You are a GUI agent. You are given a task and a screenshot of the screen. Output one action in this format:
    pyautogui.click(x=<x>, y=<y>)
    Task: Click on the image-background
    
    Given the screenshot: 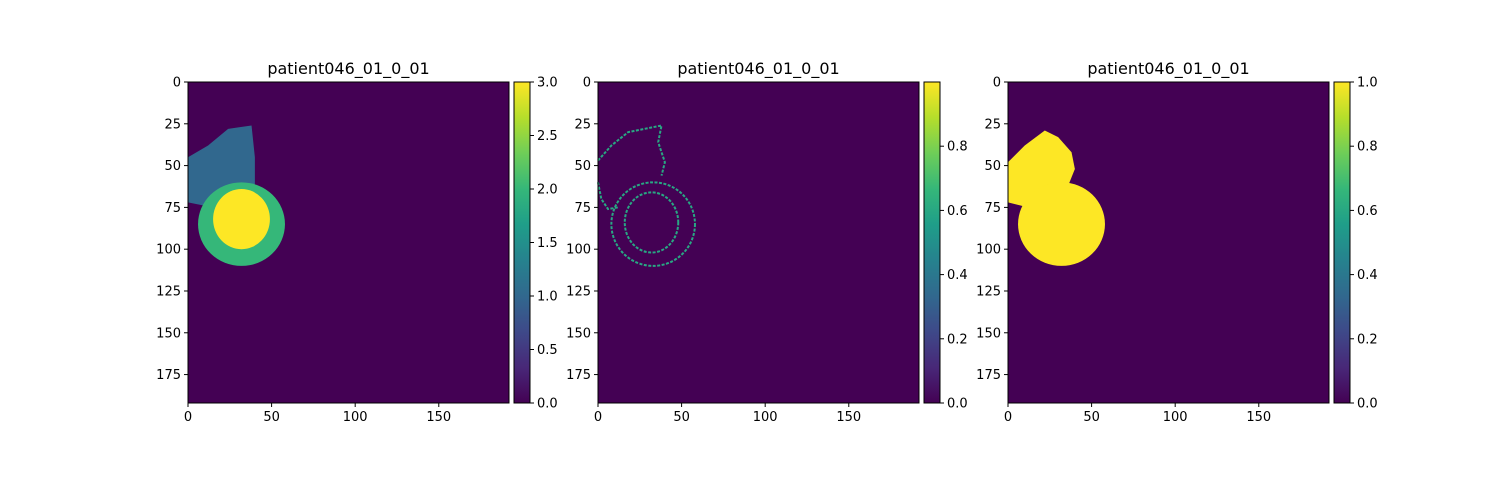 What is the action you would take?
    pyautogui.click(x=758, y=242)
    